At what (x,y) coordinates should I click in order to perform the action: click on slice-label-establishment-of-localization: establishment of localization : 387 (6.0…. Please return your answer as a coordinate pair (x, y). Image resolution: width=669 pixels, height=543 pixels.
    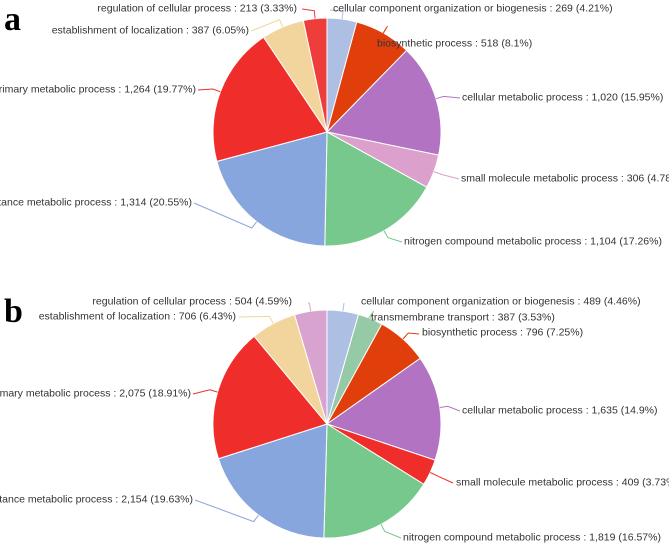
    Looking at the image, I should click on (150, 31).